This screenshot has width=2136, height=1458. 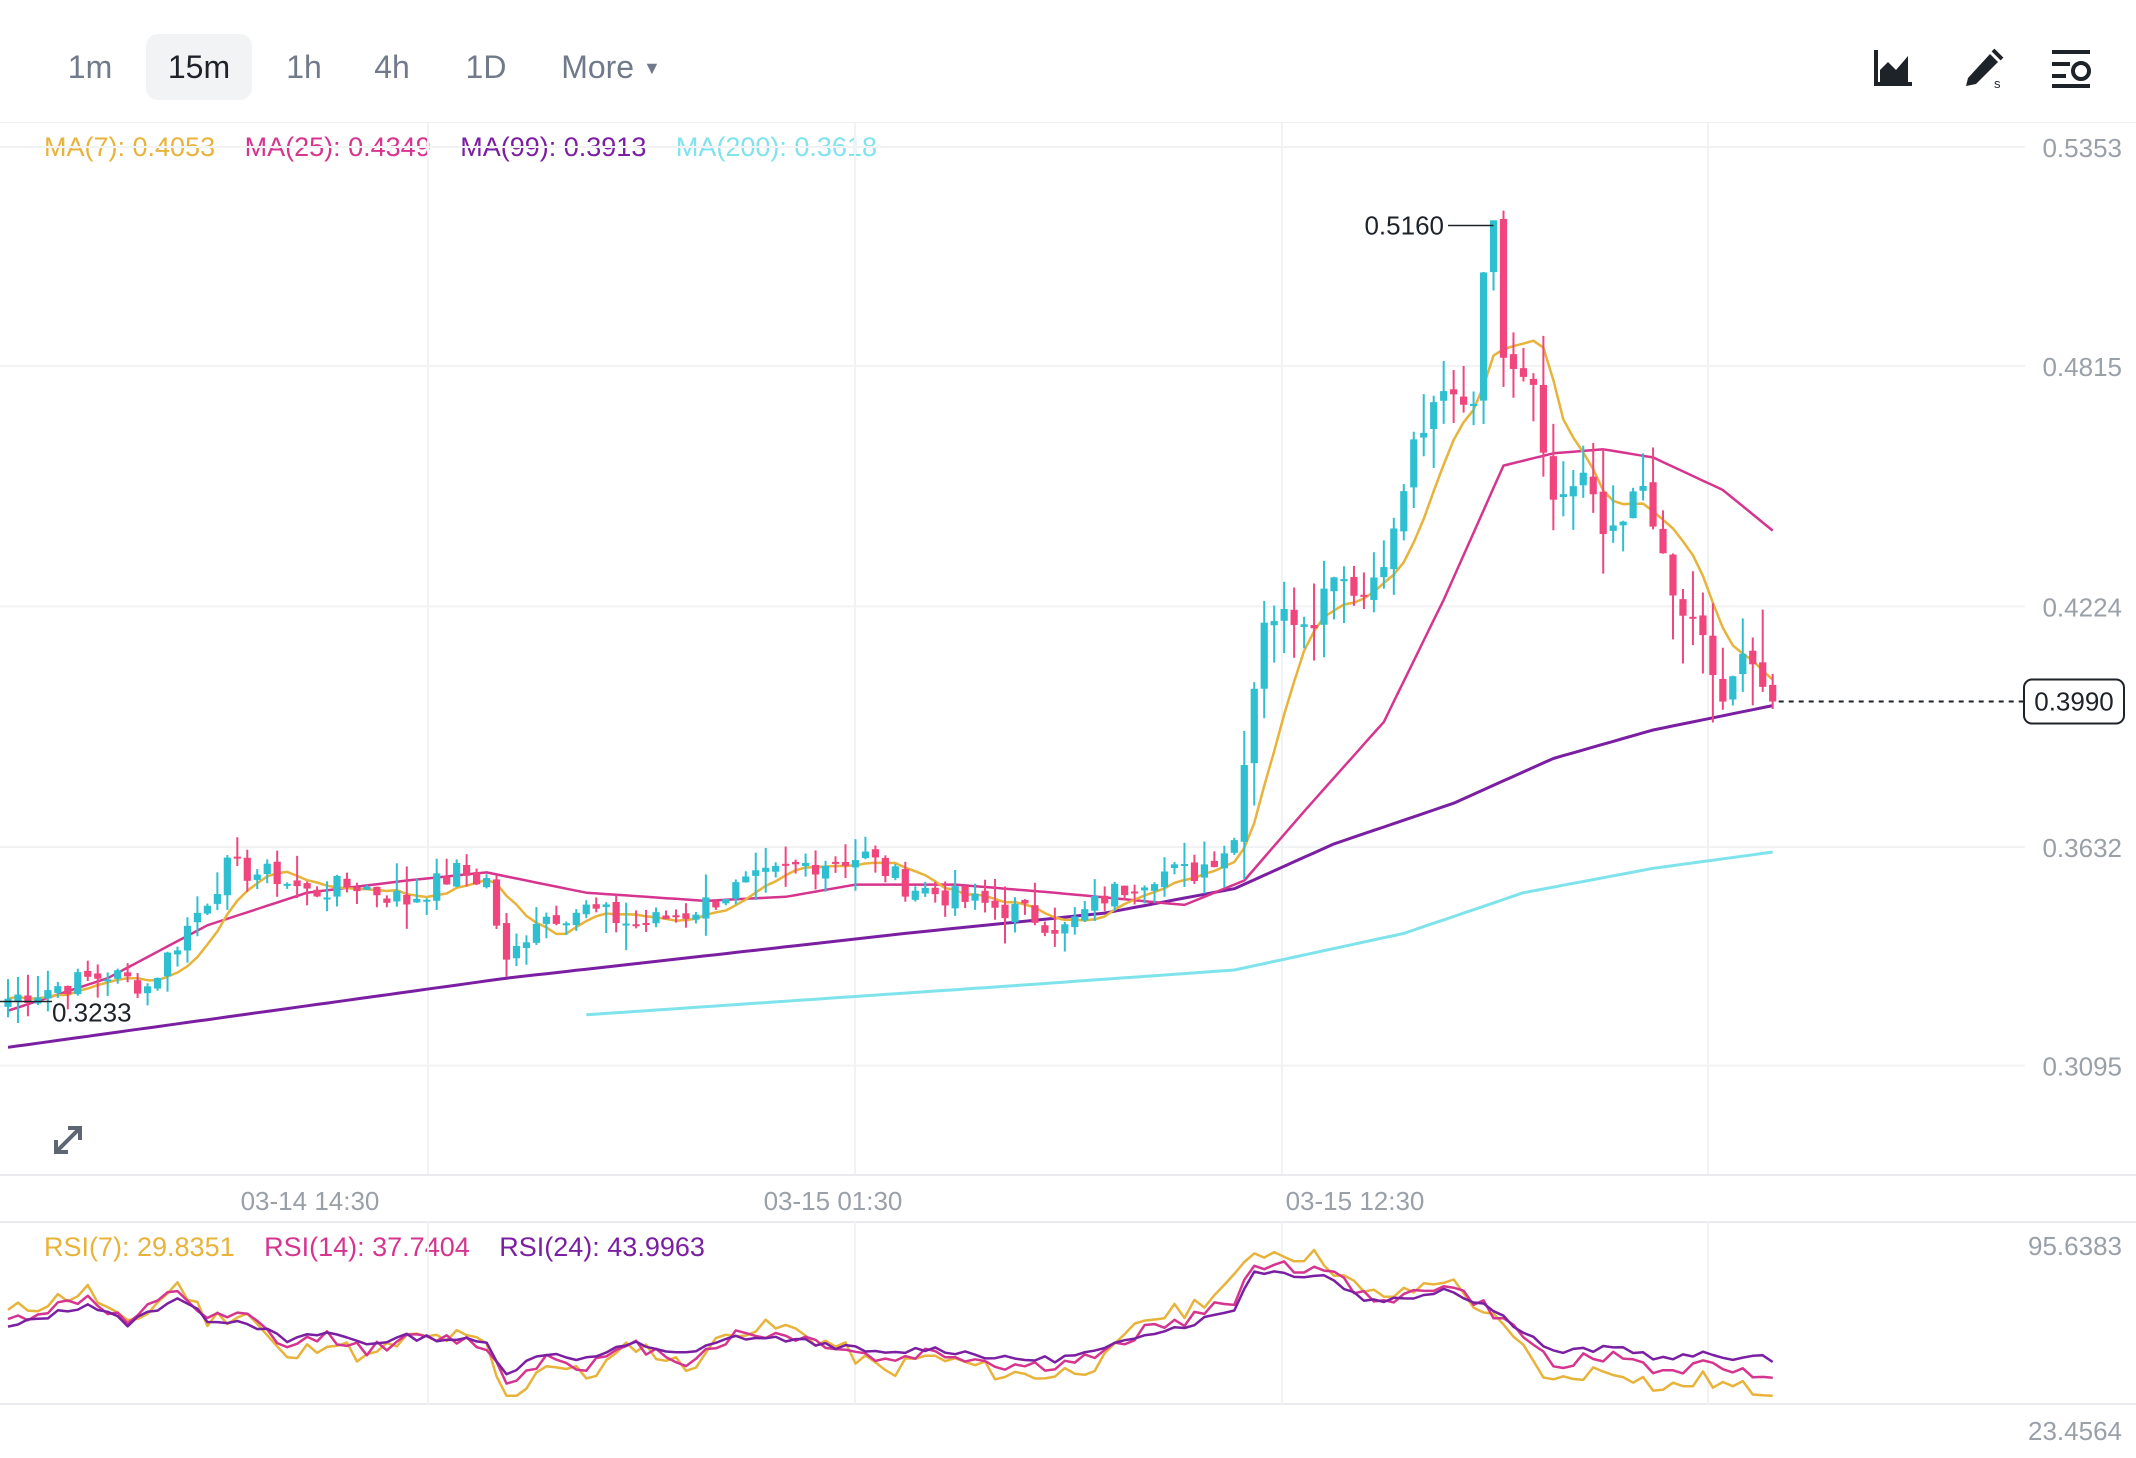 I want to click on timeframe-15m: 15m, so click(x=199, y=67).